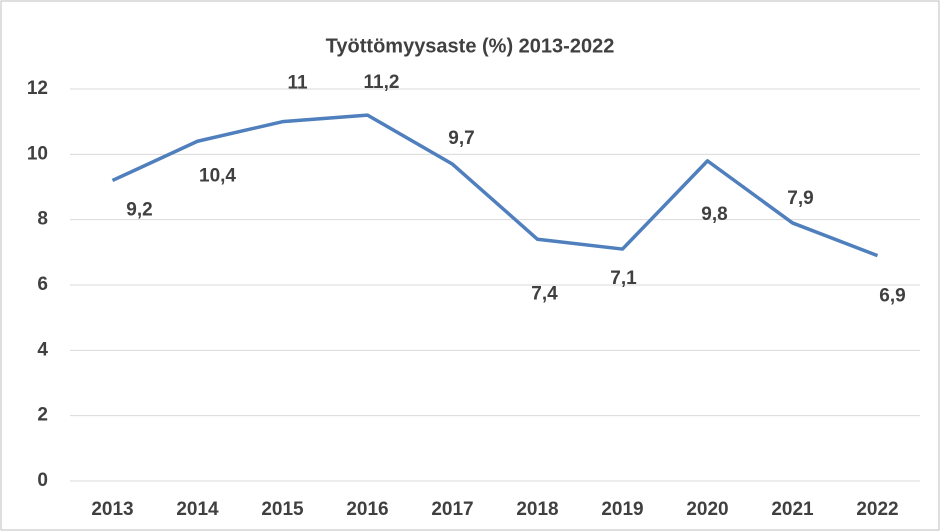  Describe the element at coordinates (37, 88) in the screenshot. I see `y-tick-label: 12` at that location.